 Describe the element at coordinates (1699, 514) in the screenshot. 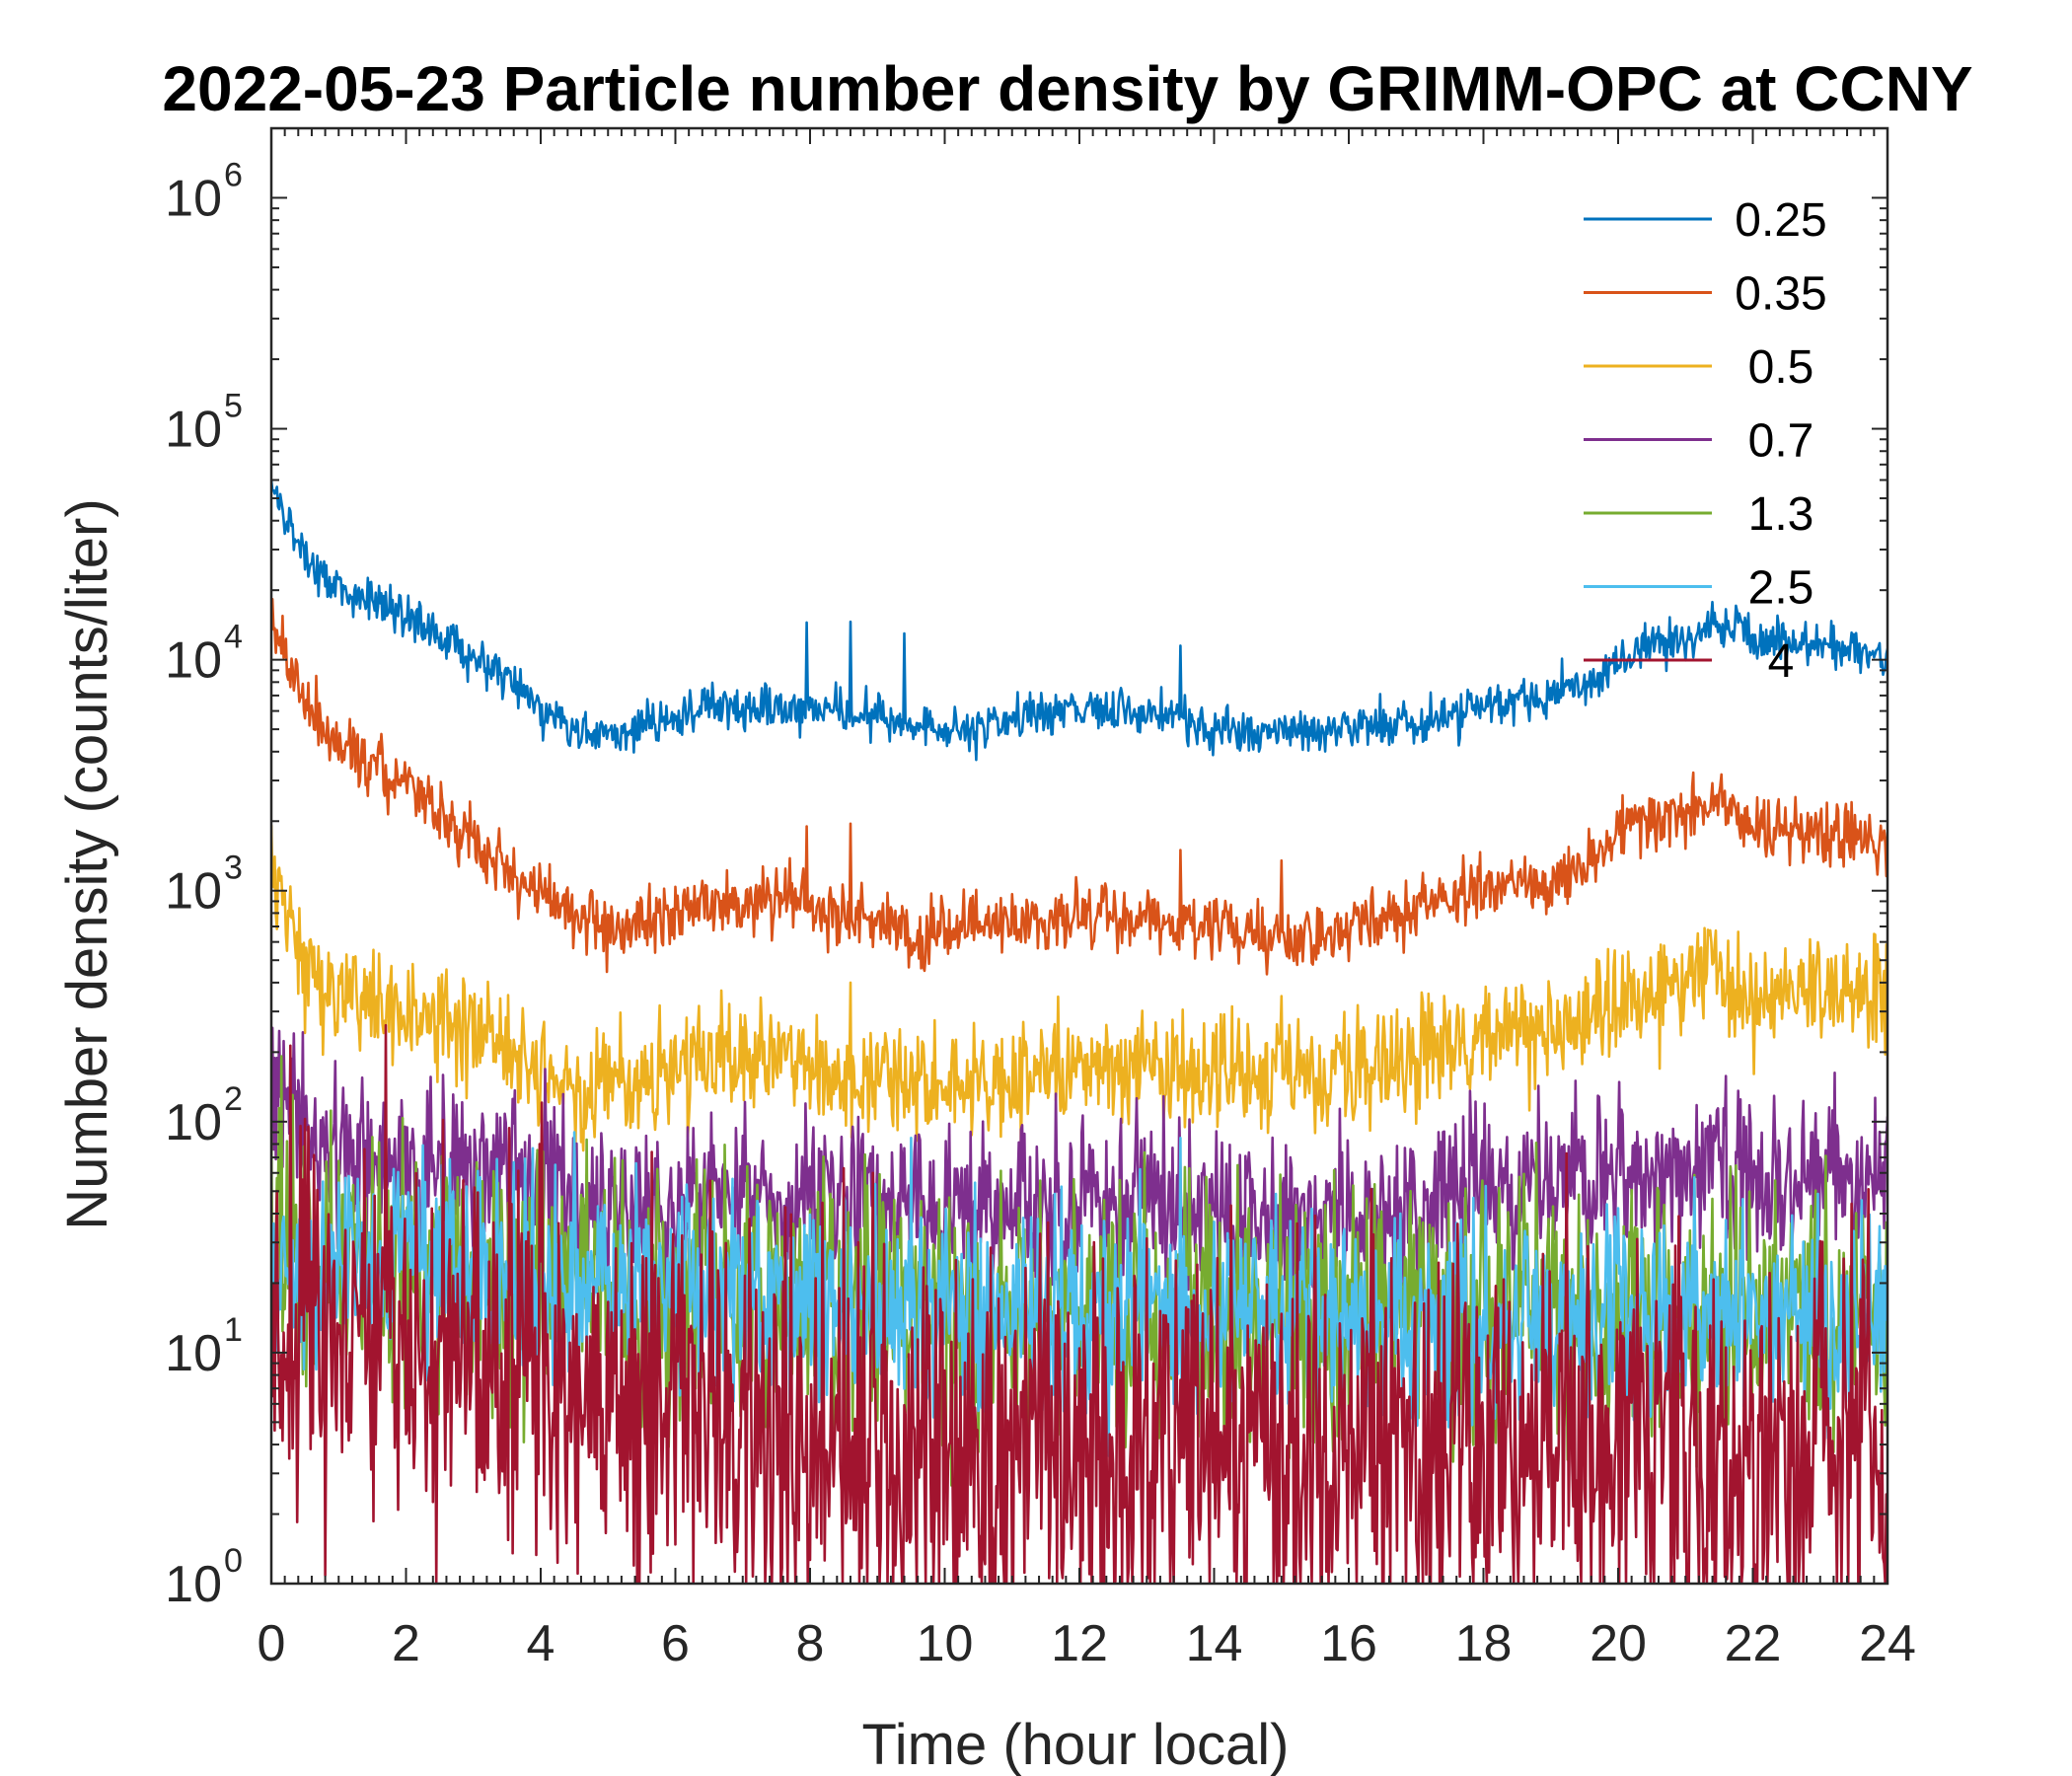

I see `legend-entry-1.3: 1.3` at that location.